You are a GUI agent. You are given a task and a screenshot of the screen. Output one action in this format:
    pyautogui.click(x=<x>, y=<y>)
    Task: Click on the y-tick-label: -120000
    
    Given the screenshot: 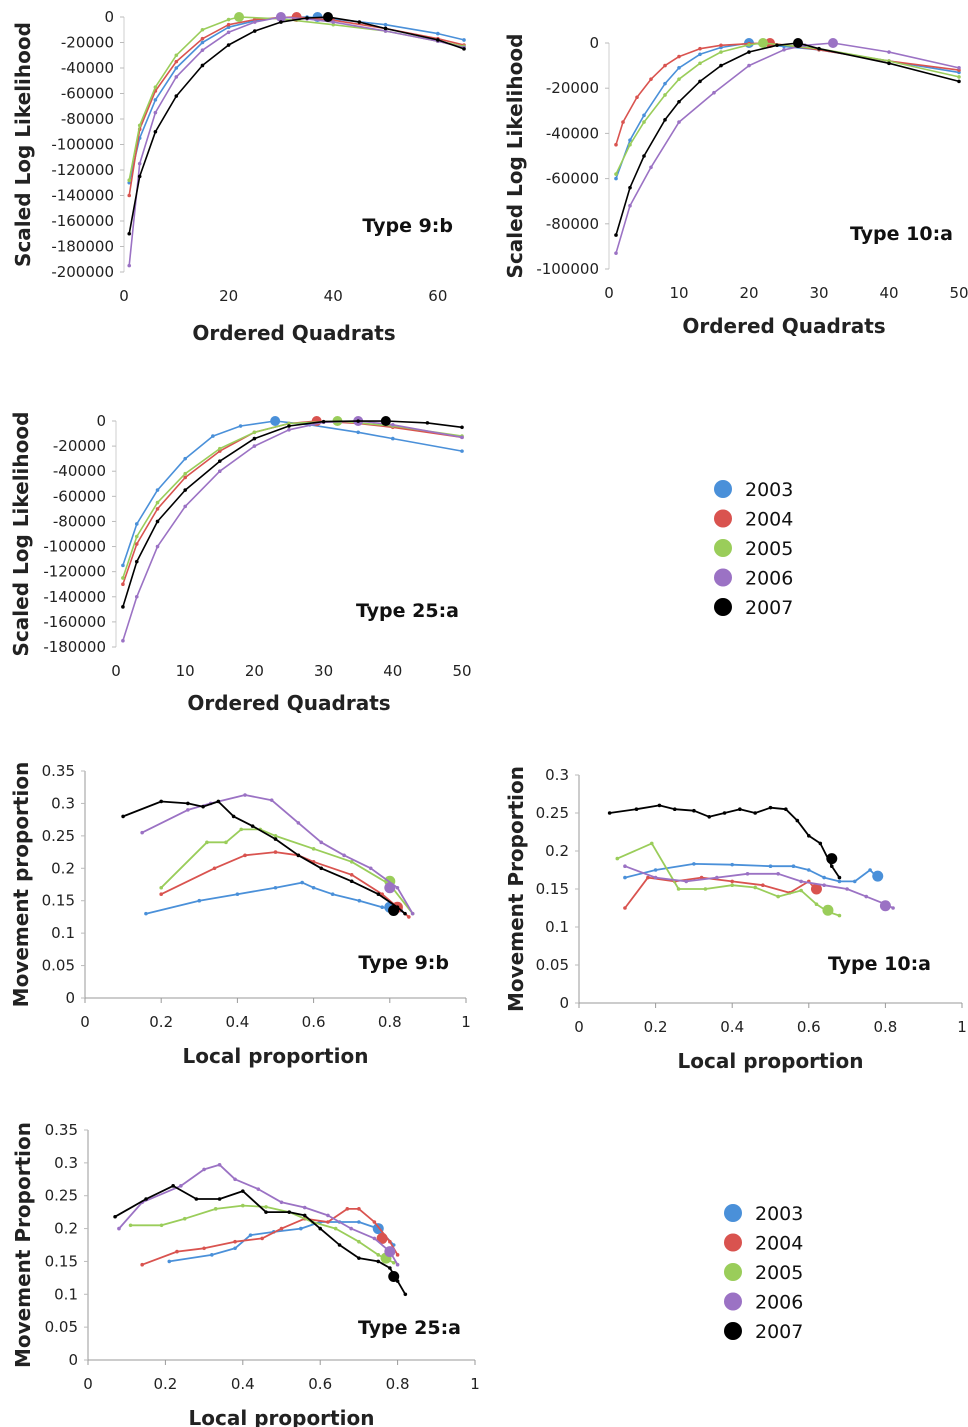 What is the action you would take?
    pyautogui.click(x=82, y=170)
    